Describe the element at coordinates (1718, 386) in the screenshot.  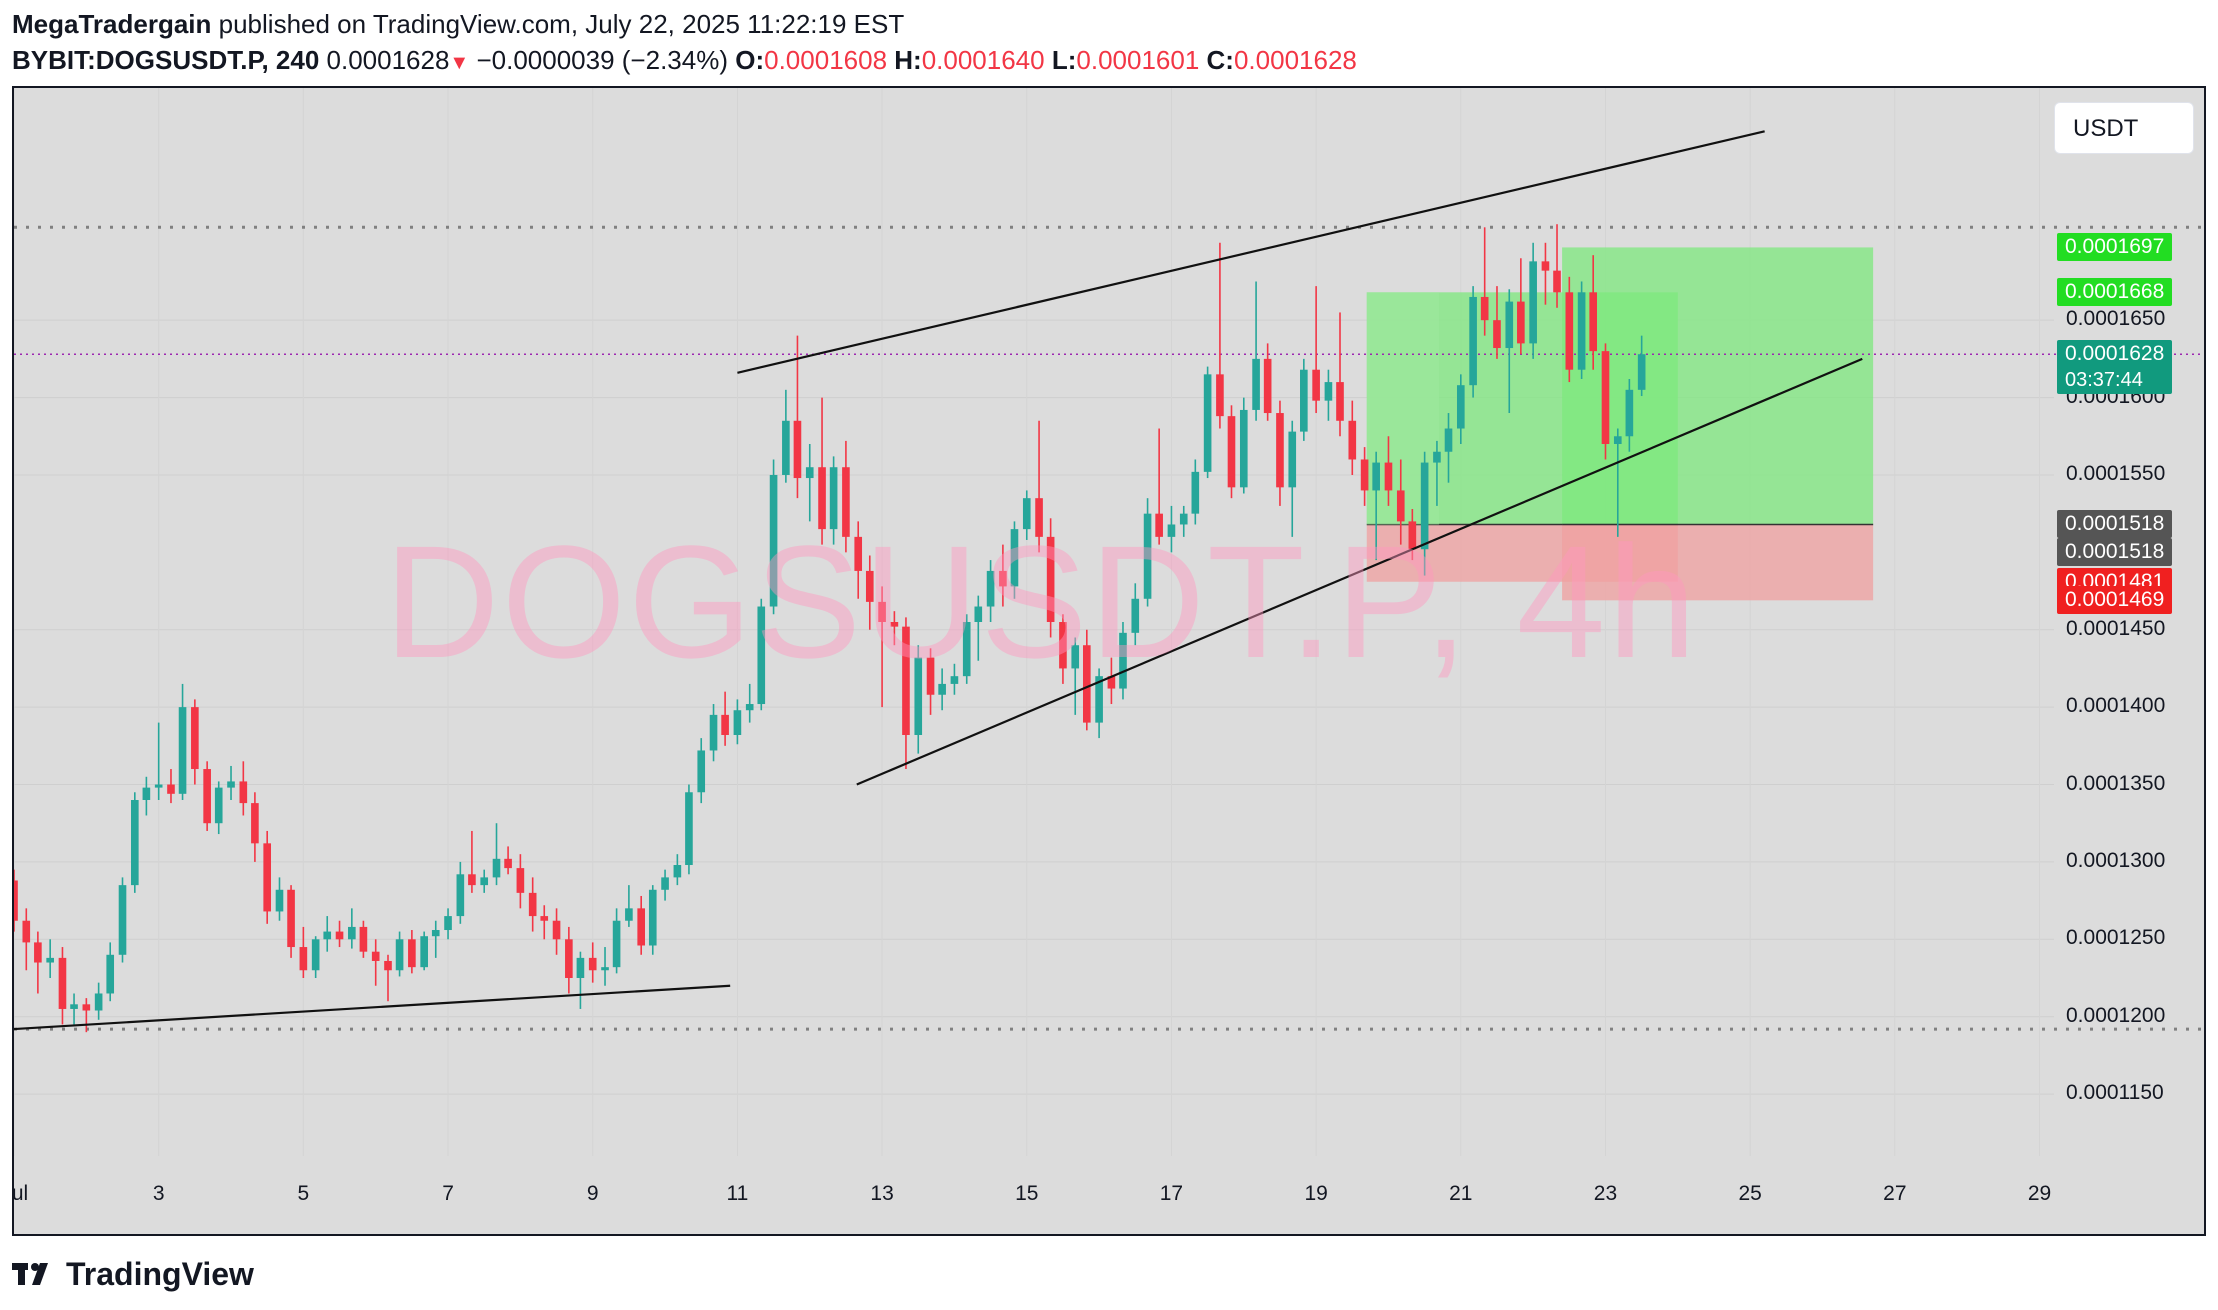
I see `target-zone` at that location.